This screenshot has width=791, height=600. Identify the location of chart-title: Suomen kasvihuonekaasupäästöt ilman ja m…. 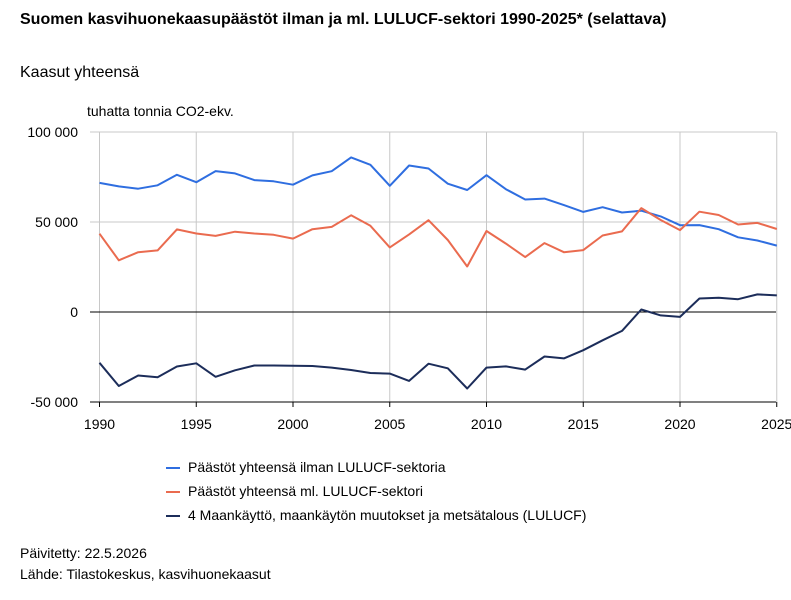
(343, 19).